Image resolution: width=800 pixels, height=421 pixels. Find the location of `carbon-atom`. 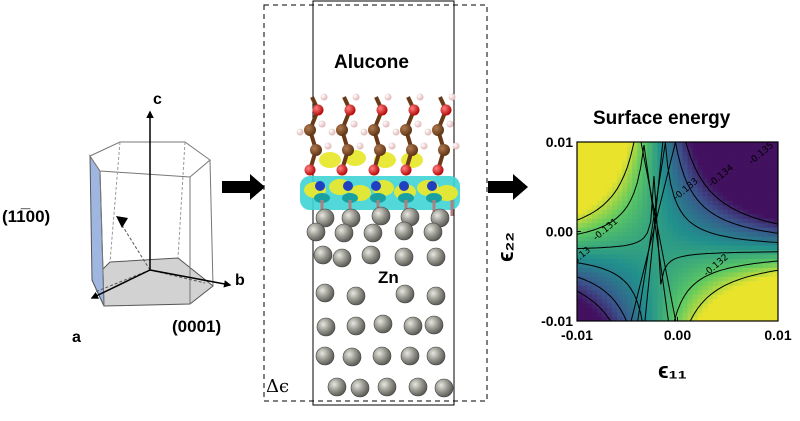

carbon-atom is located at coordinates (438, 130).